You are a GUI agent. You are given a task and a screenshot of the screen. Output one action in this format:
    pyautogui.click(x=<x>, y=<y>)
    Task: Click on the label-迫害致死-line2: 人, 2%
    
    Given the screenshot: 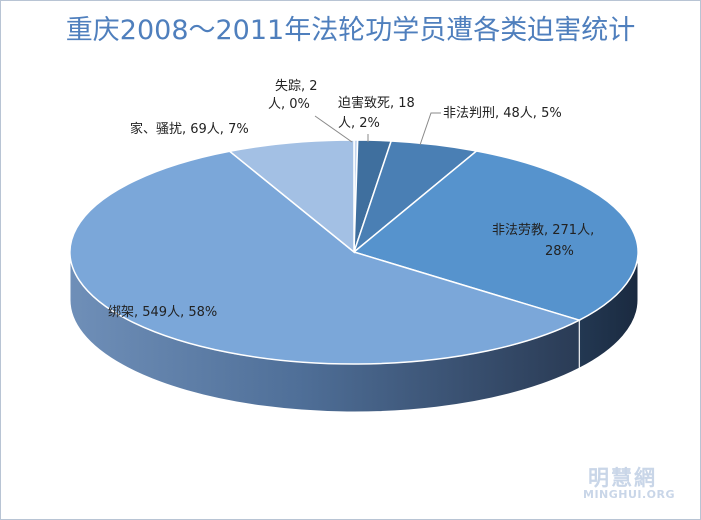 What is the action you would take?
    pyautogui.click(x=359, y=123)
    